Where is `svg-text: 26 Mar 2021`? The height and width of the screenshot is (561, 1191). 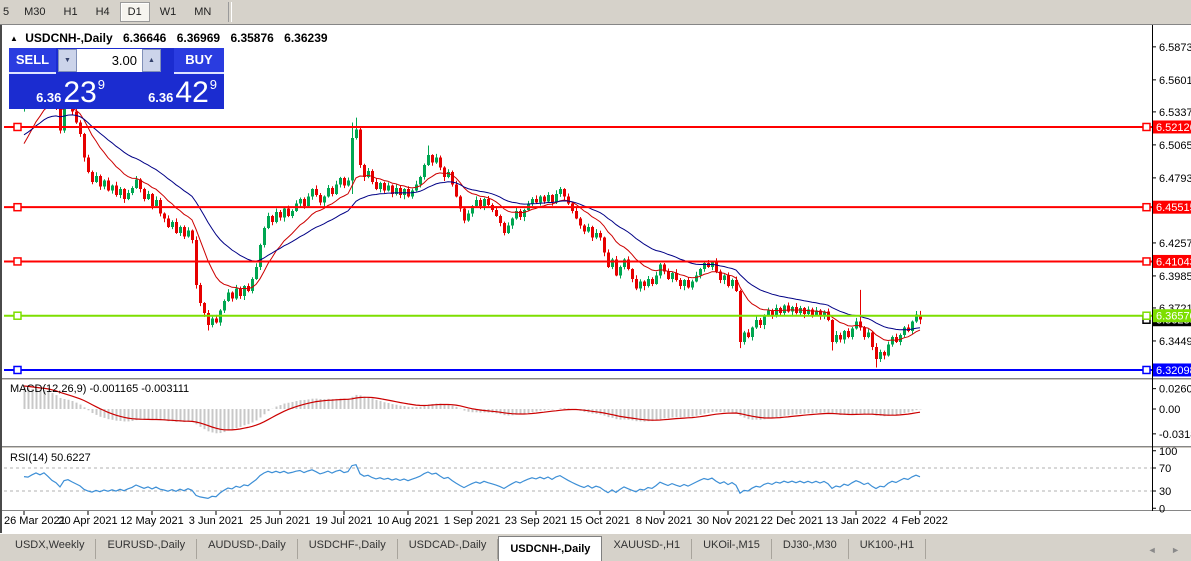 svg-text: 26 Mar 2021 is located at coordinates (35, 521).